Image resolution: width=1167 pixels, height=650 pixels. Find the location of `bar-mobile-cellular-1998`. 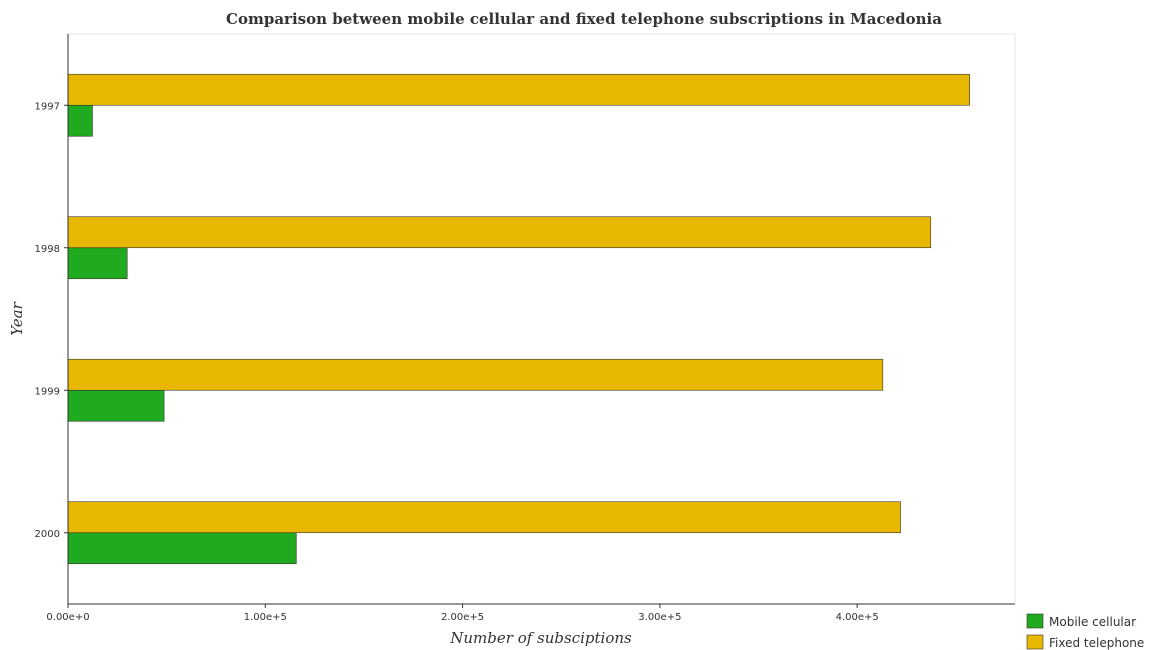

bar-mobile-cellular-1998 is located at coordinates (97, 263).